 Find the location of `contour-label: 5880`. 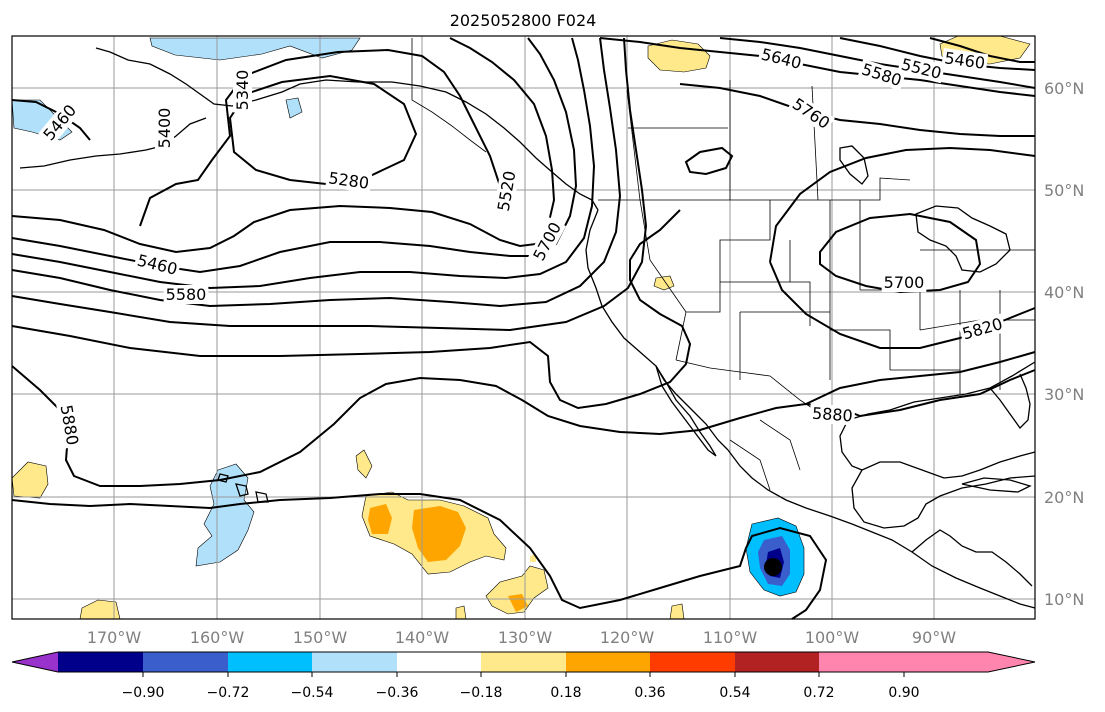

contour-label: 5880 is located at coordinates (832, 415).